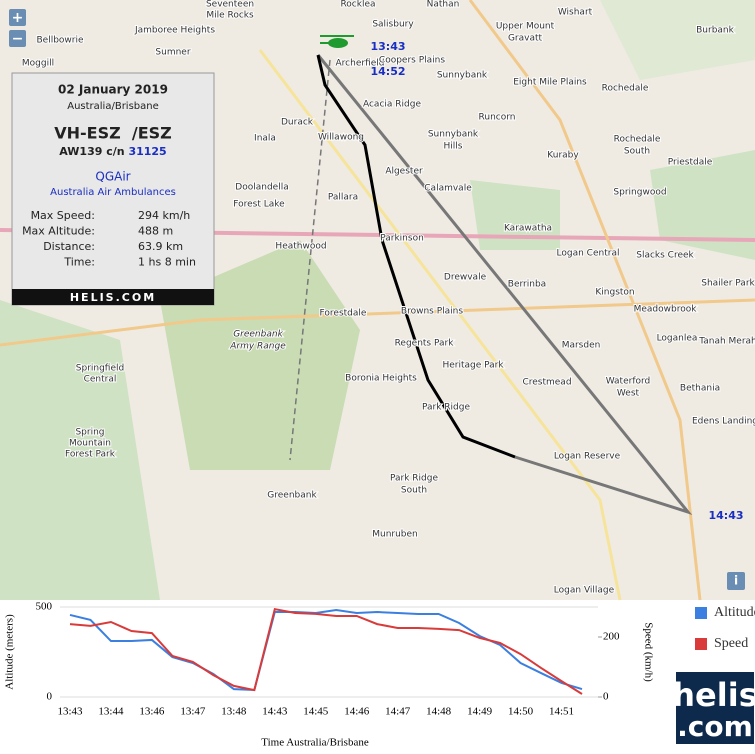 Image resolution: width=755 pixels, height=754 pixels. Describe the element at coordinates (265, 139) in the screenshot. I see `place-label: Inala` at that location.